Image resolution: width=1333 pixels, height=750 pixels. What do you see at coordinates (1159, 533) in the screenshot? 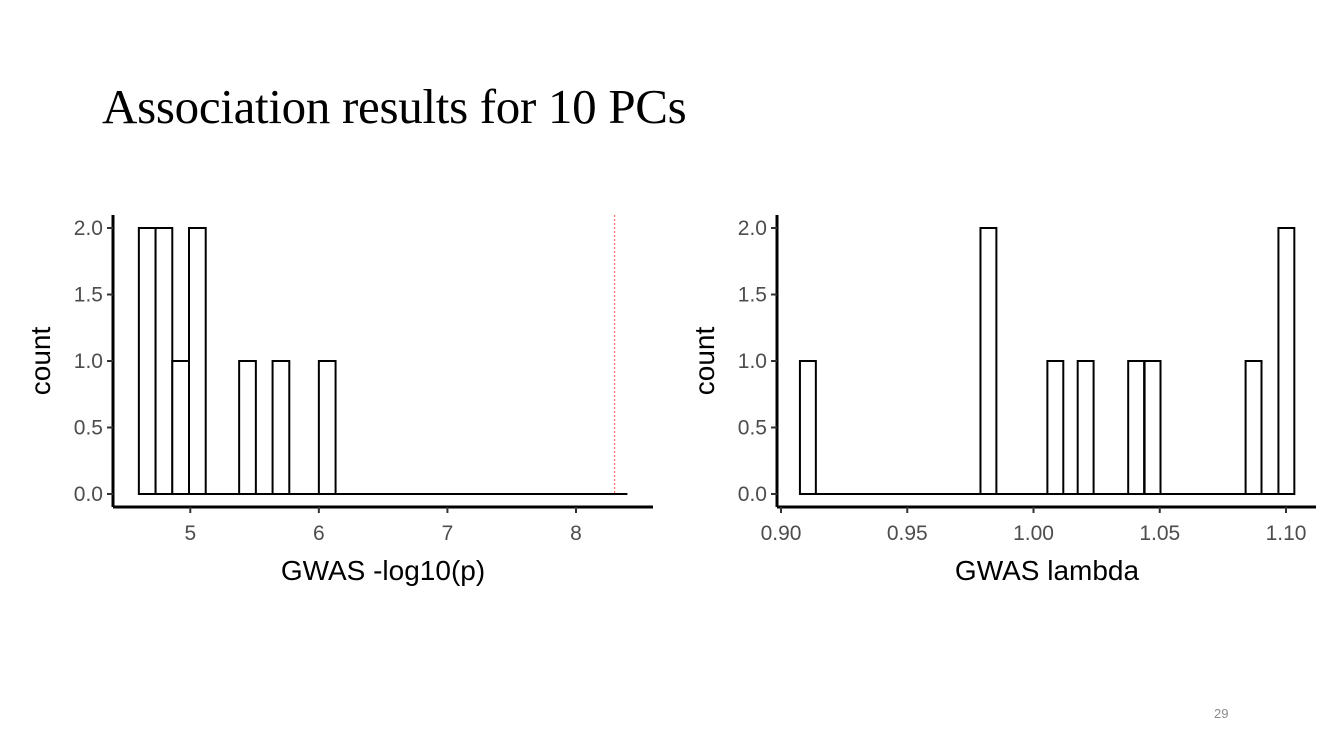
I see `x-tick-label: 1.05` at bounding box center [1159, 533].